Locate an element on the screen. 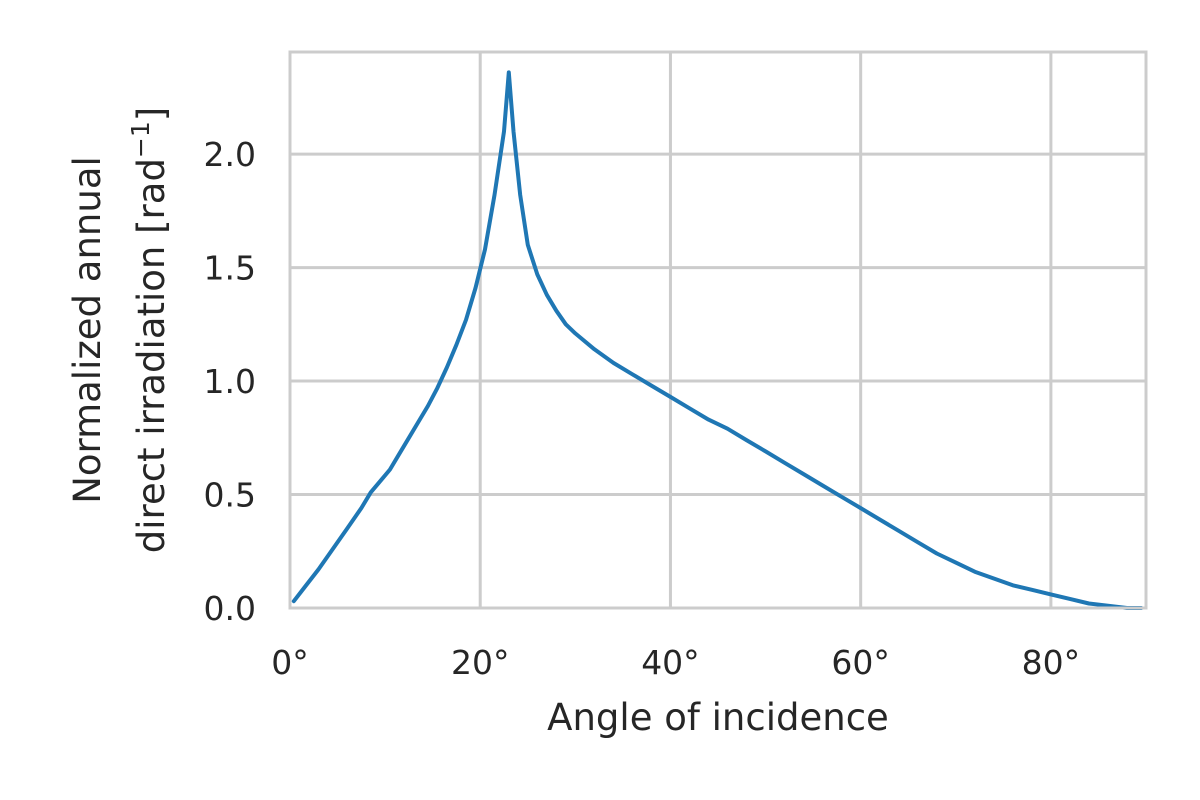  x-tick-labels: 0° 20° 40° 60° 80° is located at coordinates (675, 662).